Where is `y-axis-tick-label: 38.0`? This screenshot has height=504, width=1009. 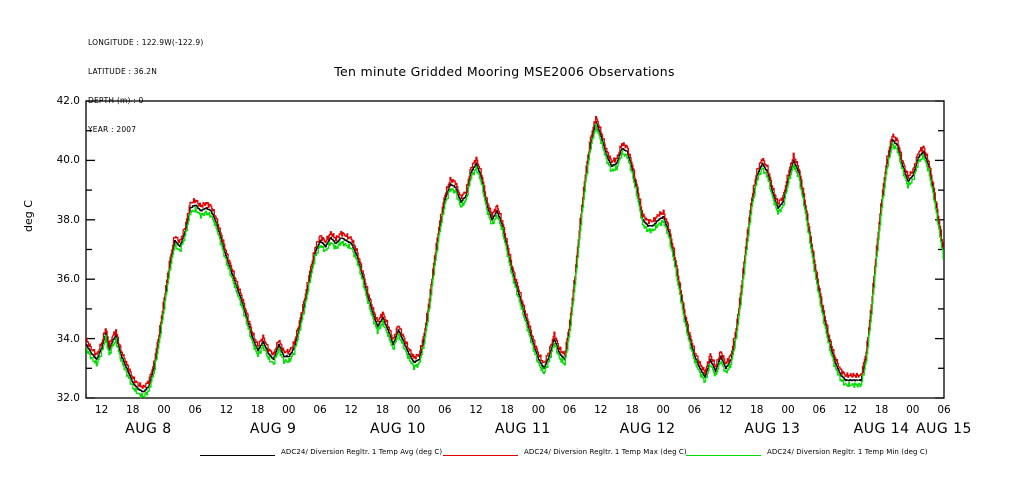 y-axis-tick-label: 38.0 is located at coordinates (68, 219).